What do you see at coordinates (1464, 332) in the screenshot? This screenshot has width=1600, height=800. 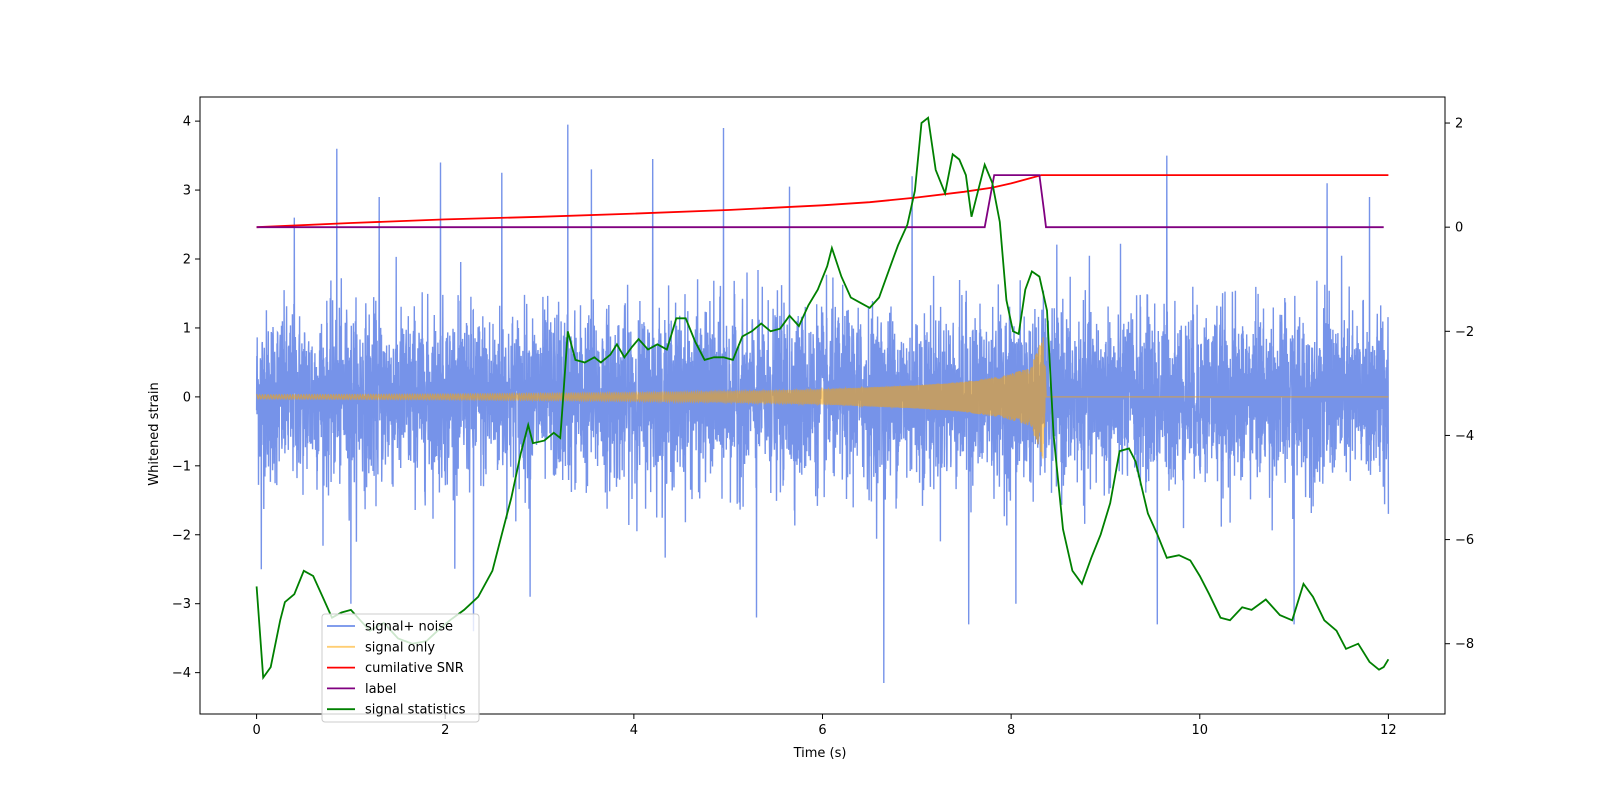 I see `y2-tick-label: −2` at bounding box center [1464, 332].